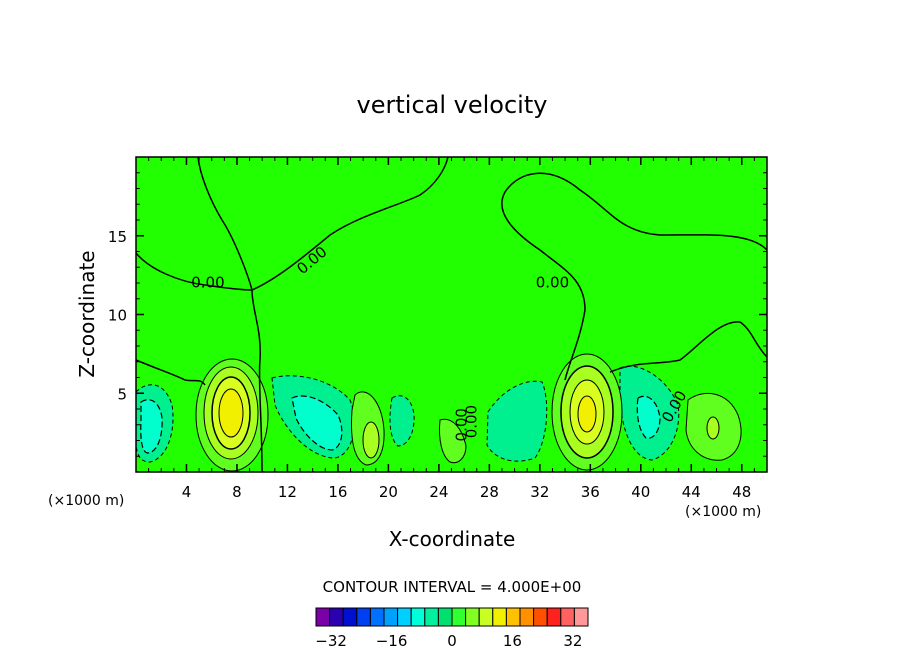  I want to click on x-tick-label: 40, so click(640, 492).